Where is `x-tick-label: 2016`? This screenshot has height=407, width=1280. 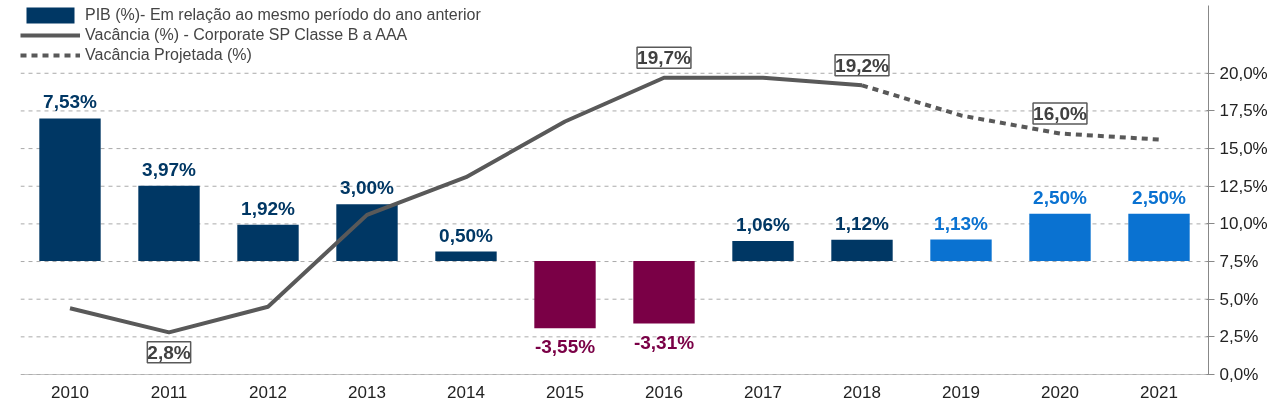
x-tick-label: 2016 is located at coordinates (664, 392).